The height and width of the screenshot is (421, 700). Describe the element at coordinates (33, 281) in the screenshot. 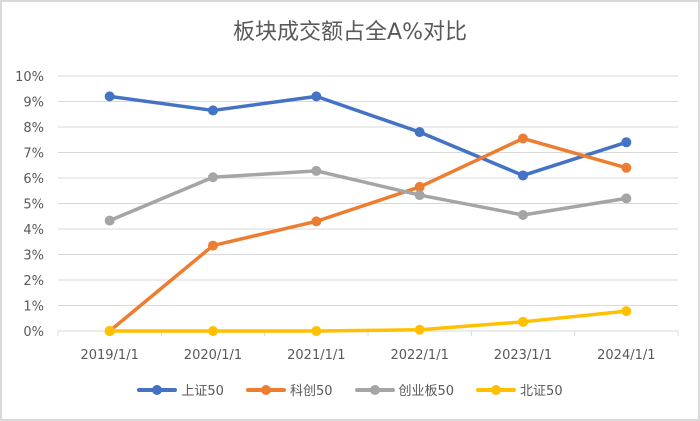

I see `y-tick-label: 2%` at that location.